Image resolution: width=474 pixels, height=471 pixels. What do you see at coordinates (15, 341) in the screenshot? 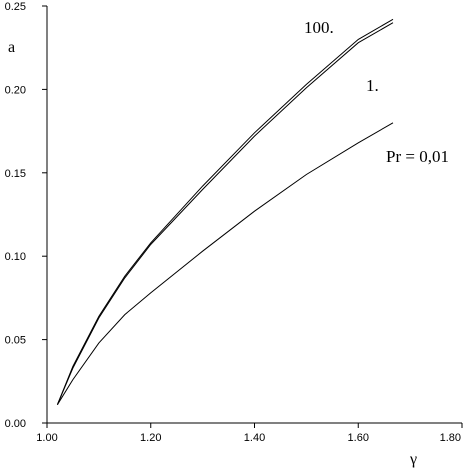
I see `y-tick-label: 0.05` at bounding box center [15, 341].